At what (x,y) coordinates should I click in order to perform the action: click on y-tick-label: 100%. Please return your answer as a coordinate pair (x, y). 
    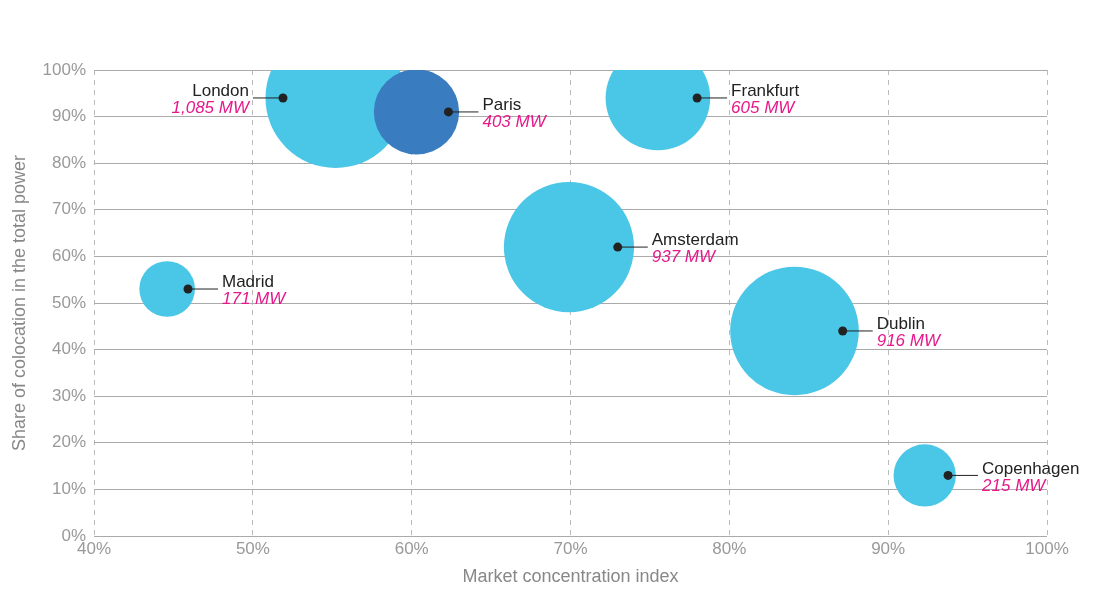
    Looking at the image, I should click on (64, 69).